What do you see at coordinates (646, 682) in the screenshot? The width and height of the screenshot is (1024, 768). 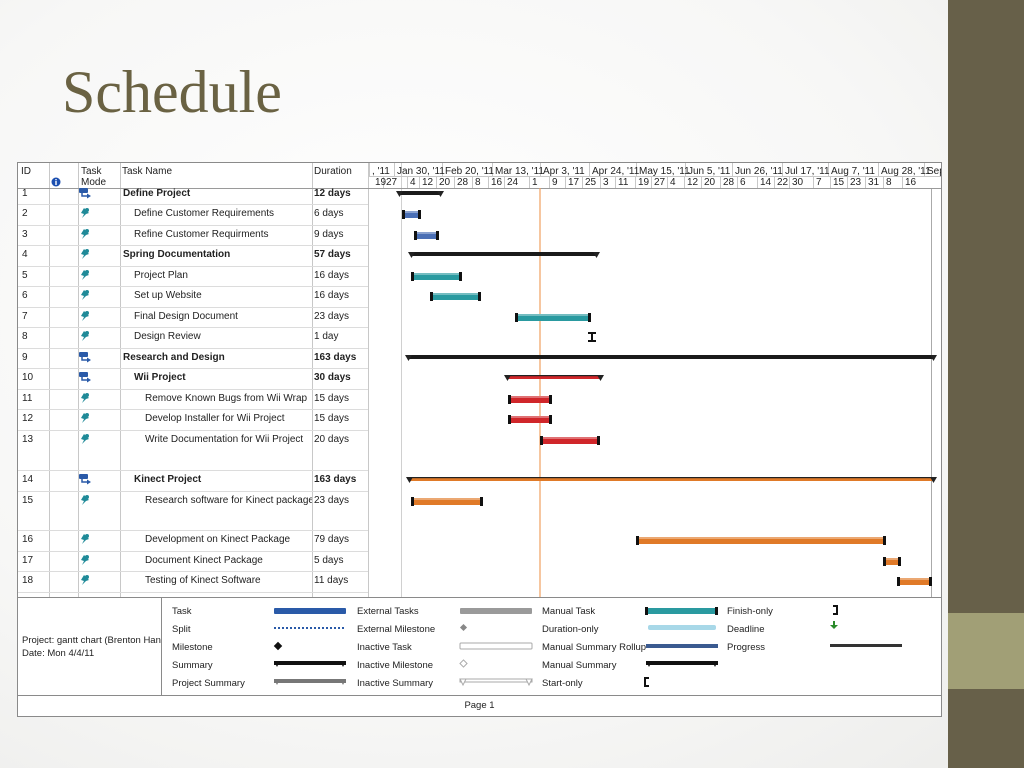 I see `legend-start-only-sample` at bounding box center [646, 682].